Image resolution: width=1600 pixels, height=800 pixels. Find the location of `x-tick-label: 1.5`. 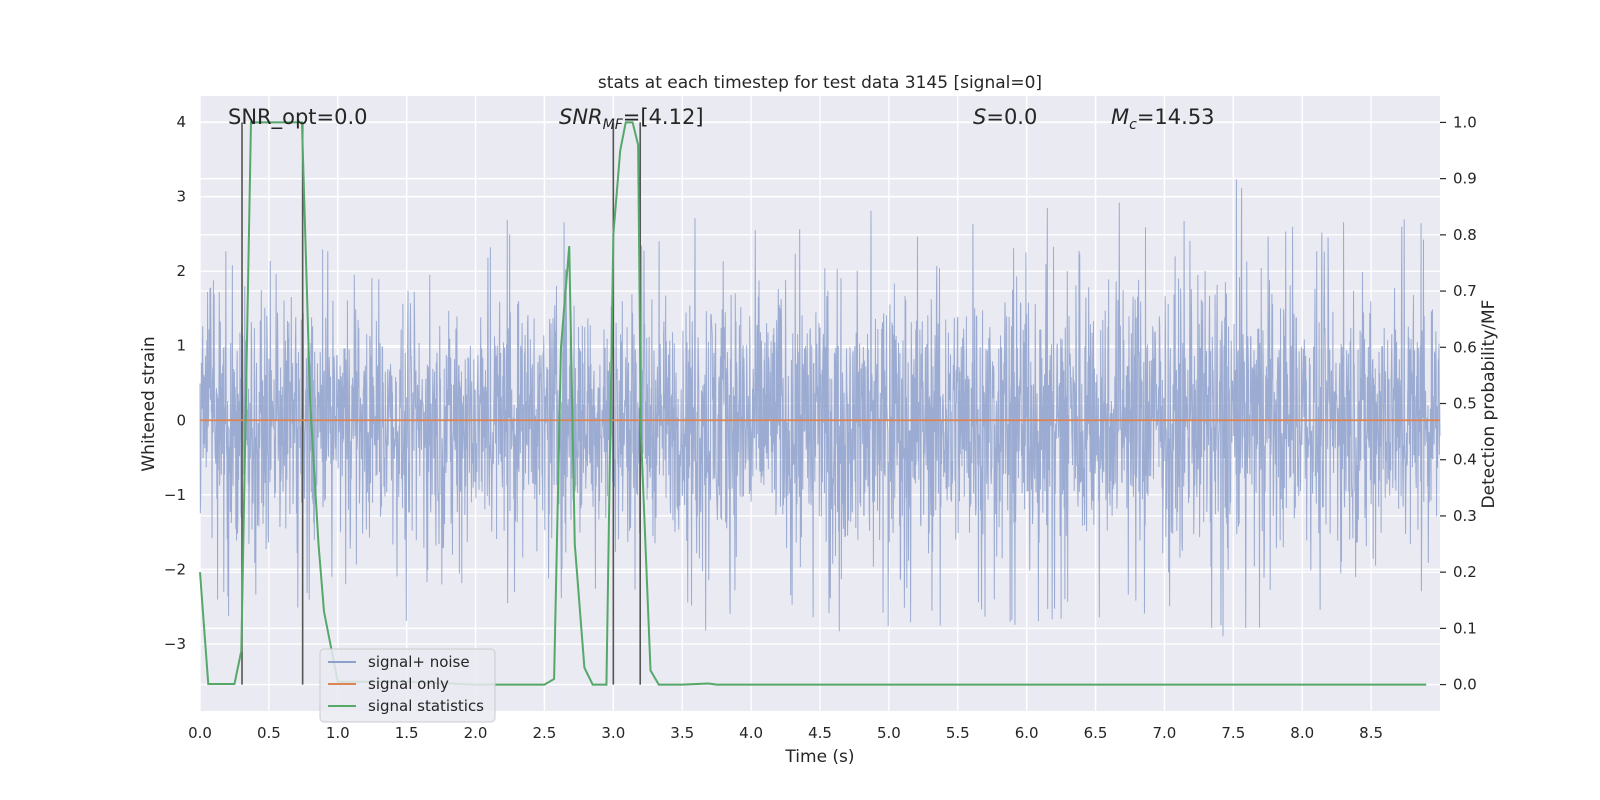

x-tick-label: 1.5 is located at coordinates (407, 733).